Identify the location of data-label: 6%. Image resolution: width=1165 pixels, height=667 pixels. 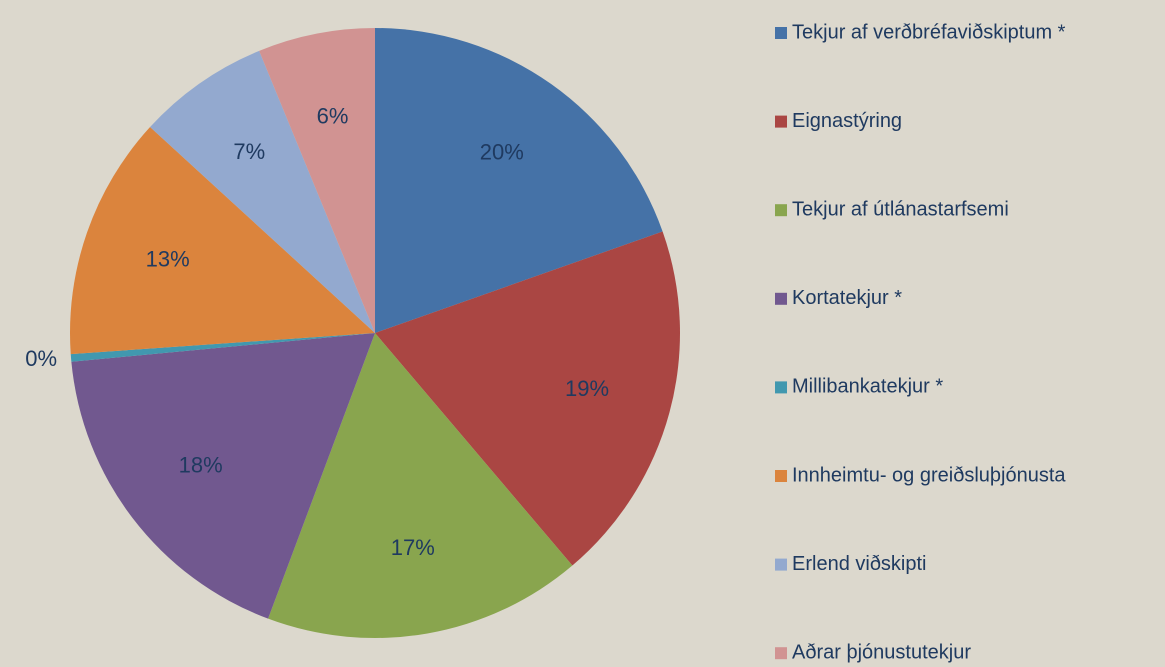
(333, 115).